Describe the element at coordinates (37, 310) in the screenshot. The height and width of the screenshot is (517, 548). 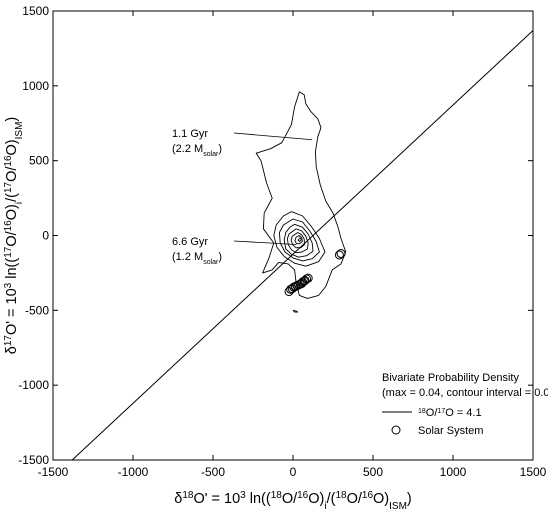
I see `y-tick-label: -500` at that location.